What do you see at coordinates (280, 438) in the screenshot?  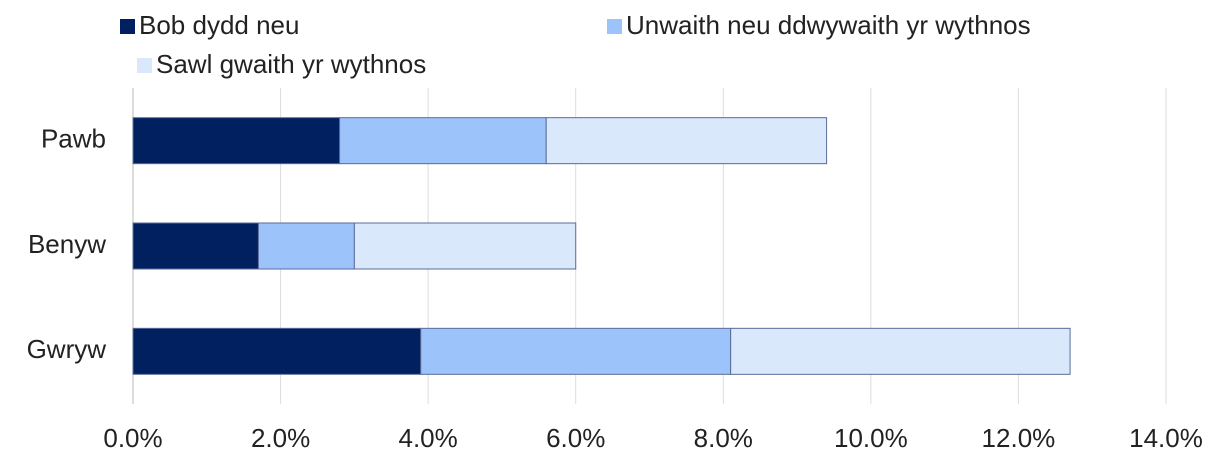 I see `x-tick-label: 2.0%` at bounding box center [280, 438].